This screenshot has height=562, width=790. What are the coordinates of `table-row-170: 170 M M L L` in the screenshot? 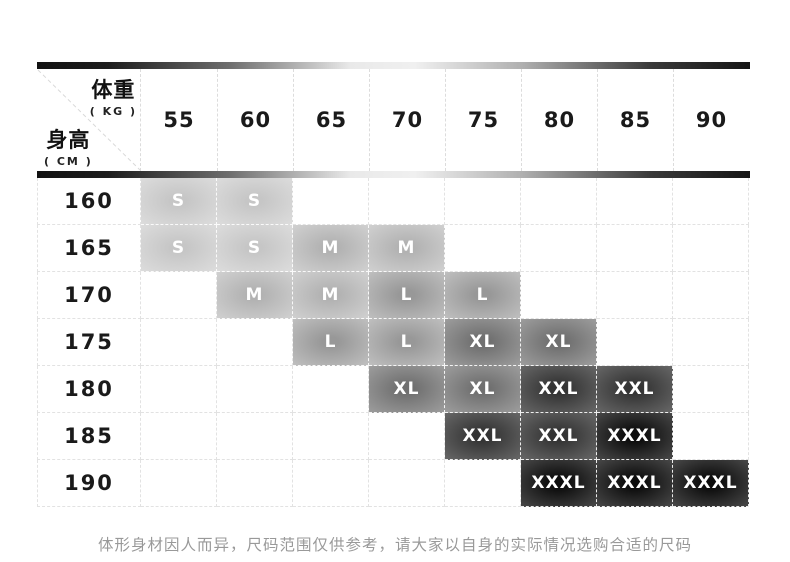 It's located at (393, 295).